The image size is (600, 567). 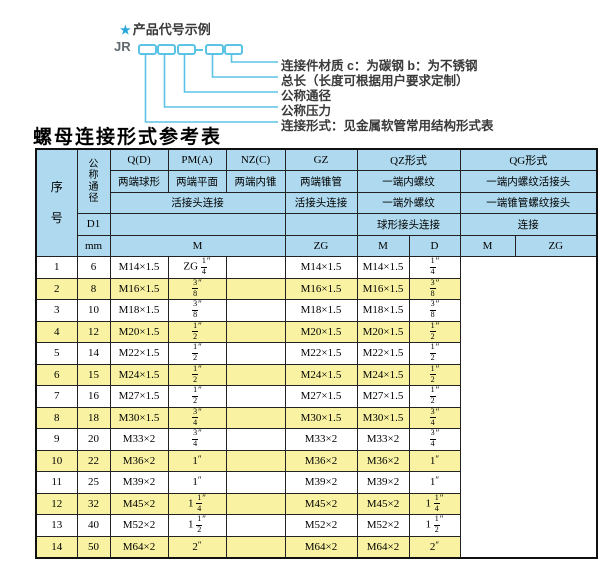 I want to click on table-title: 螺母连接形式参考表, so click(x=128, y=137).